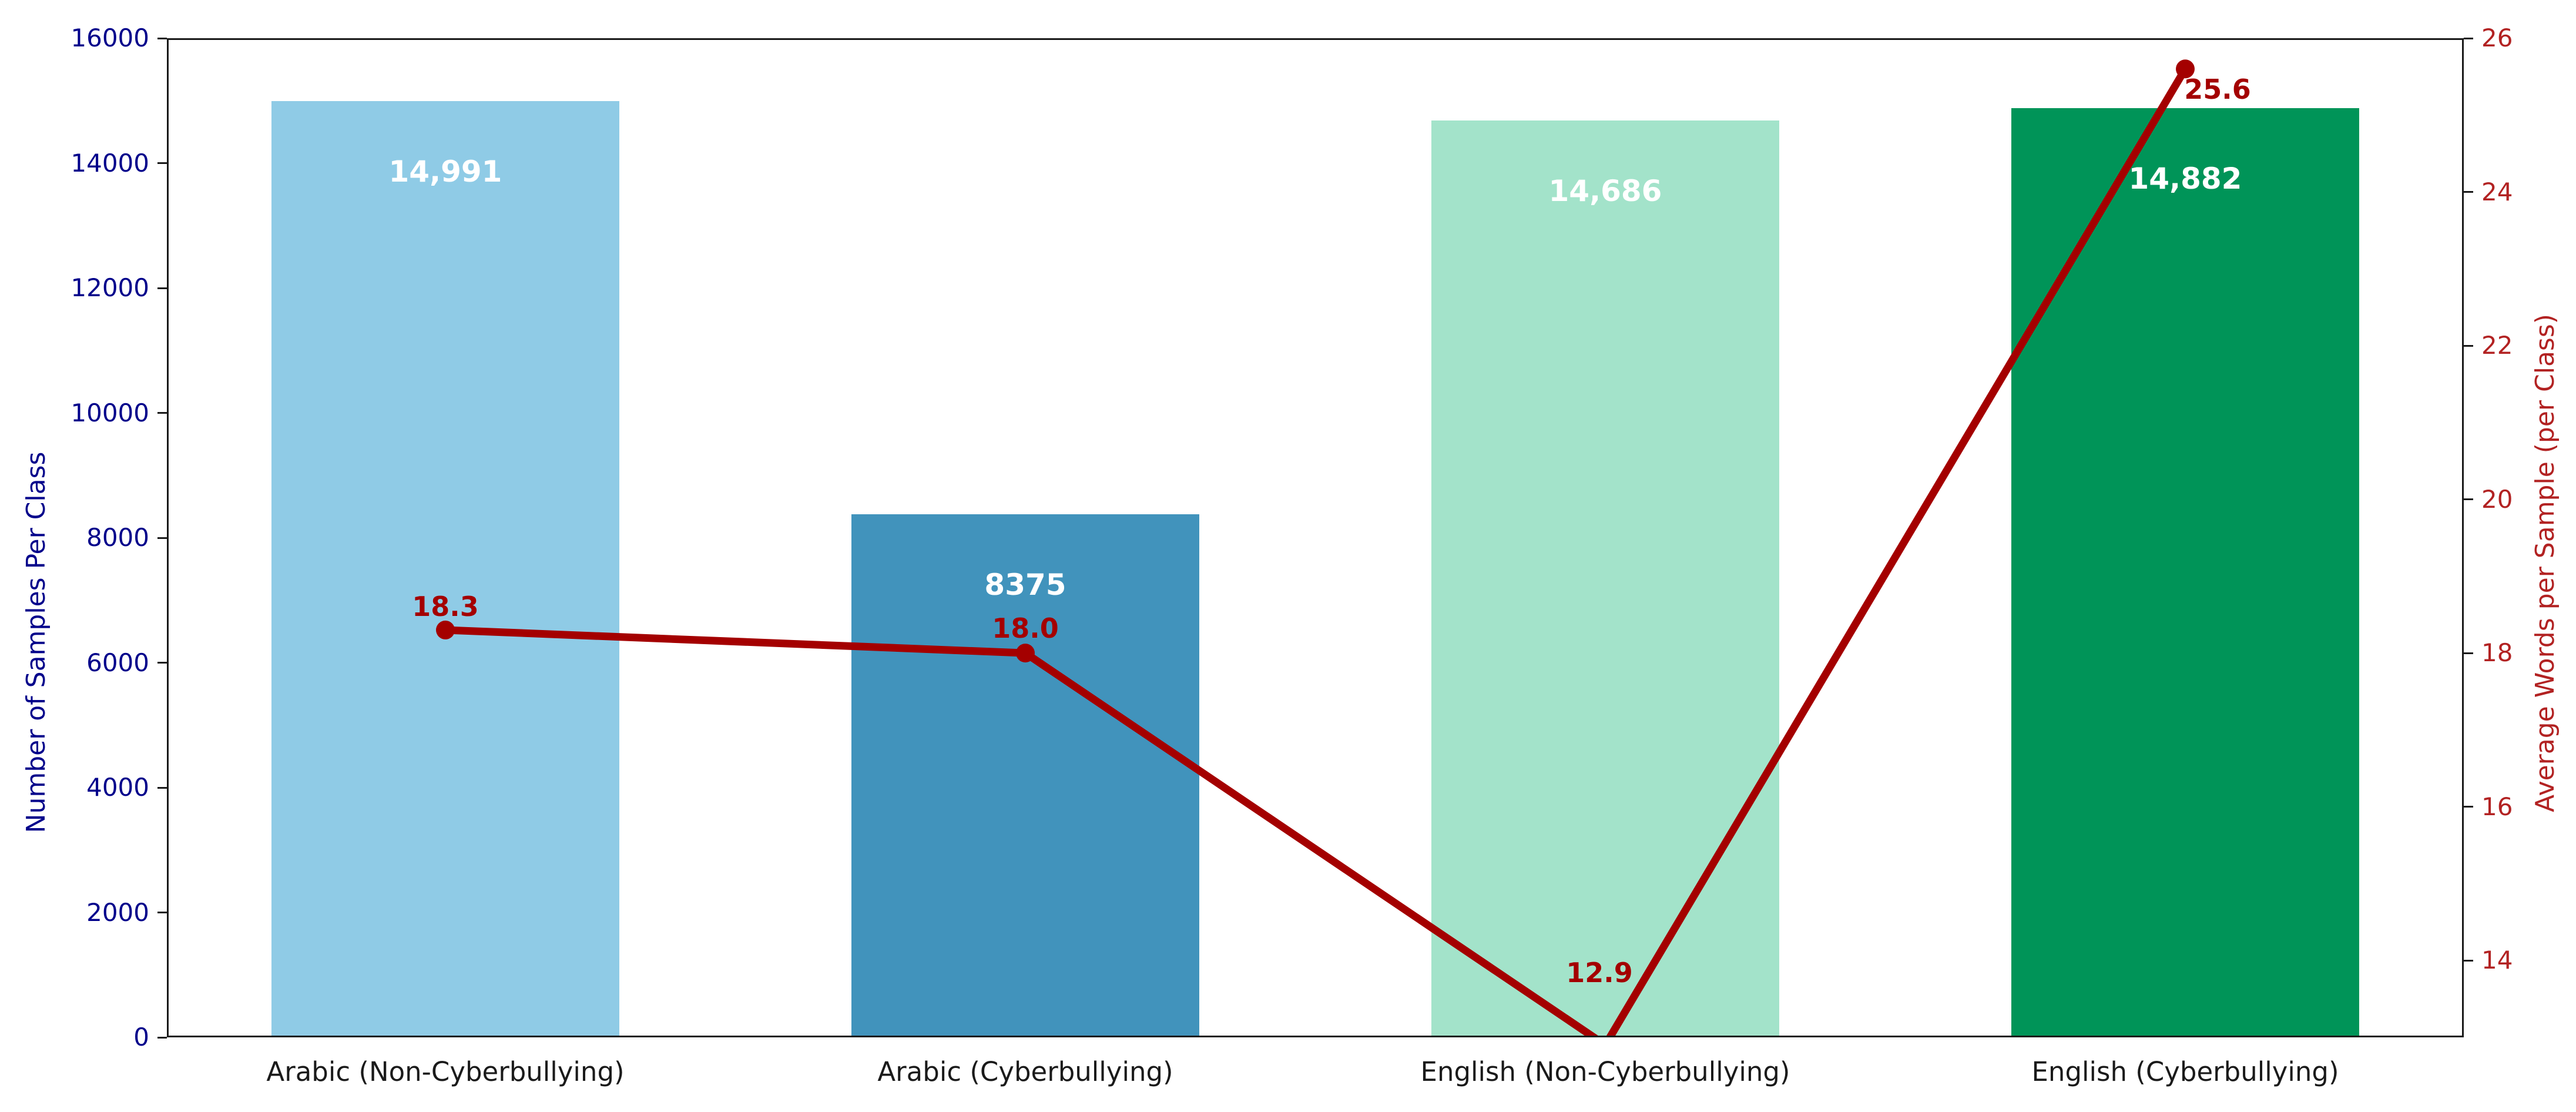 Image resolution: width=2576 pixels, height=1112 pixels. I want to click on left-tick-label: 14000, so click(110, 162).